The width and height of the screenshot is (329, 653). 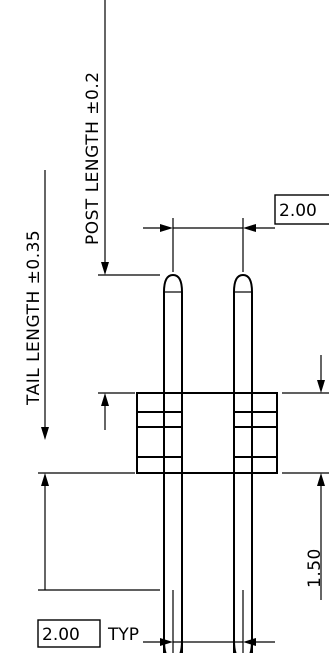 I want to click on top-pitch-value: 2.00, so click(x=298, y=211).